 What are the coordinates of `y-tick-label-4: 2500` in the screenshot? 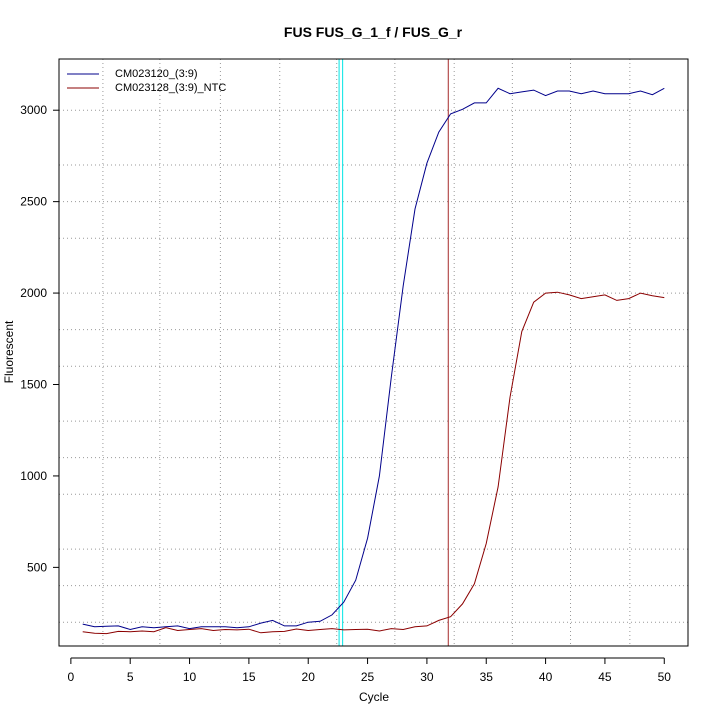 It's located at (33, 202).